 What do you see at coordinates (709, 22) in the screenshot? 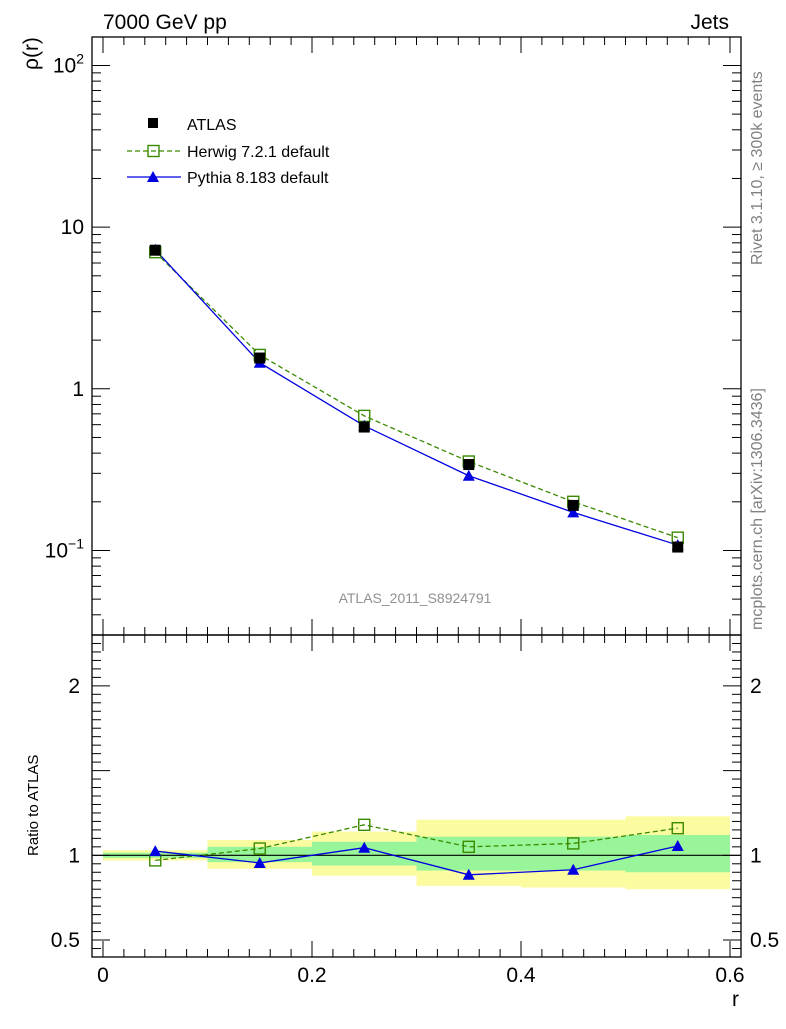
I see `header-right-label: Jets` at bounding box center [709, 22].